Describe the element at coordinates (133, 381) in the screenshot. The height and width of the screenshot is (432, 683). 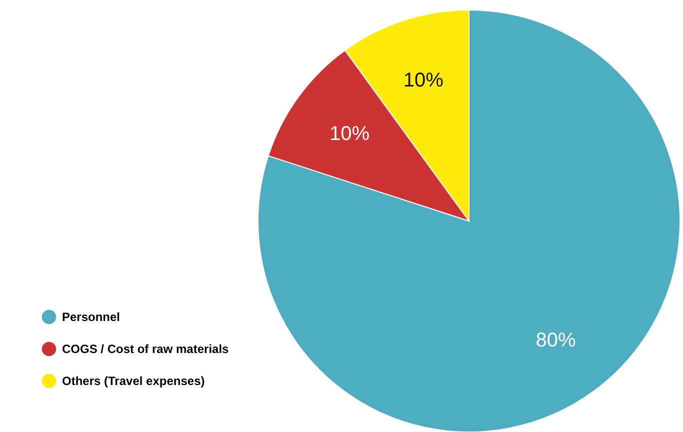
I see `legend-label: Others (Travel expenses)` at that location.